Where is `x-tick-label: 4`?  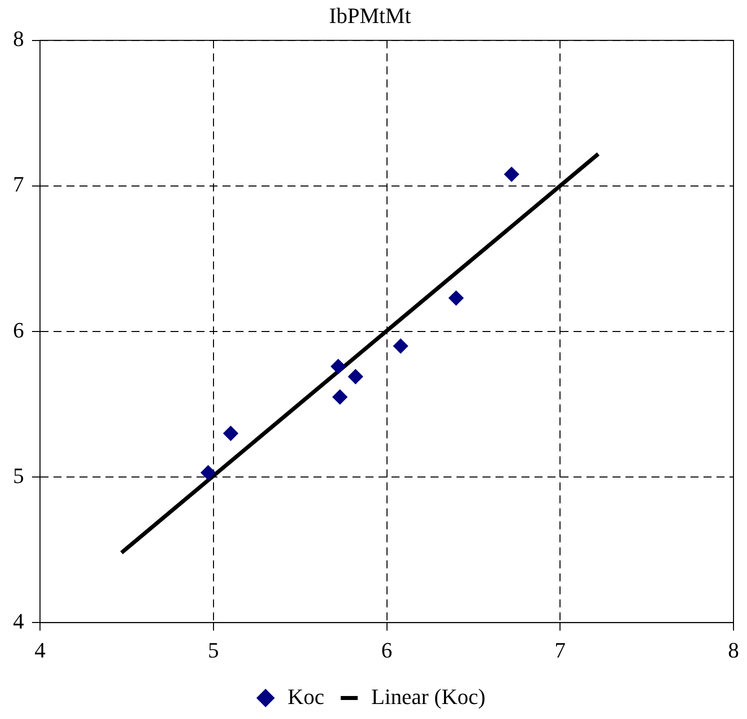
x-tick-label: 4 is located at coordinates (40, 650).